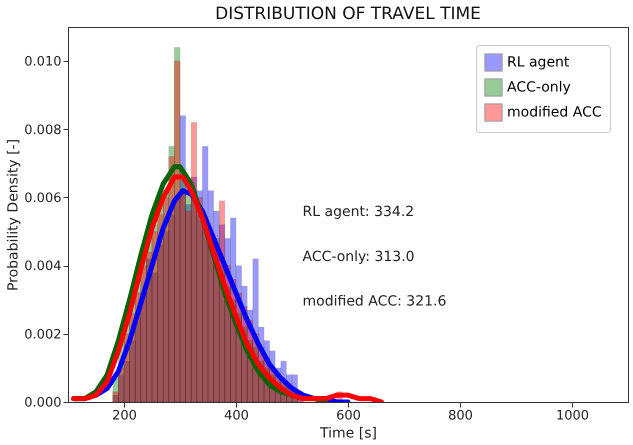 The height and width of the screenshot is (445, 633). Describe the element at coordinates (348, 416) in the screenshot. I see `x-tick-label: 600` at that location.